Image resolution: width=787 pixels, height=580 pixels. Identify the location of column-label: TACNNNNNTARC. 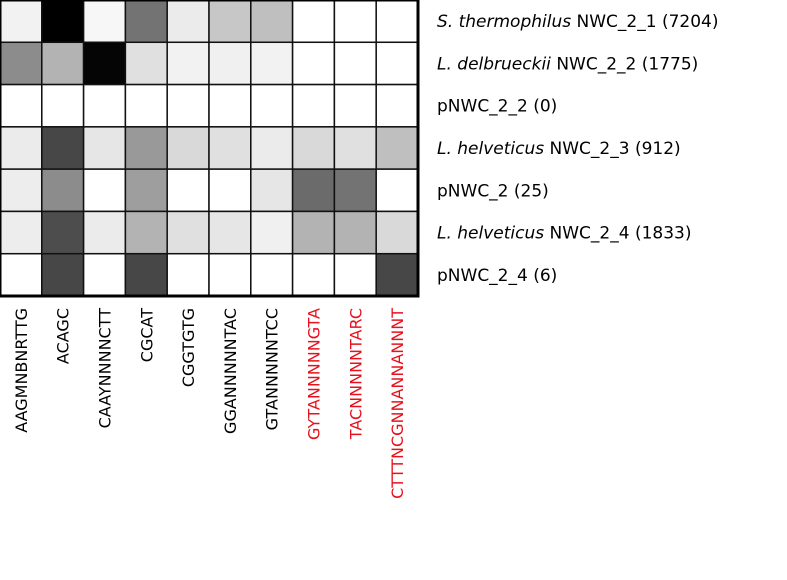
(355, 374).